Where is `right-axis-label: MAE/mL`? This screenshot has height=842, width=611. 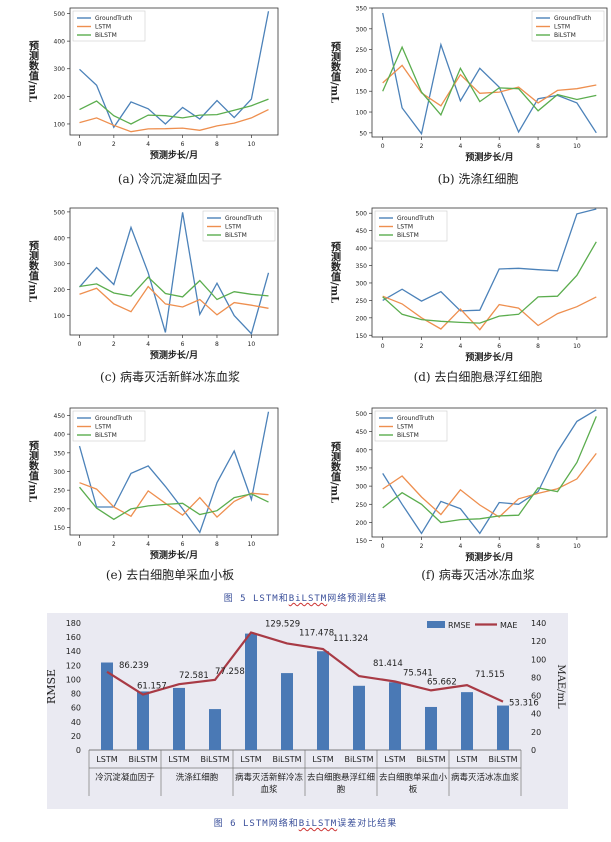
right-axis-label: MAE/mL is located at coordinates (560, 686).